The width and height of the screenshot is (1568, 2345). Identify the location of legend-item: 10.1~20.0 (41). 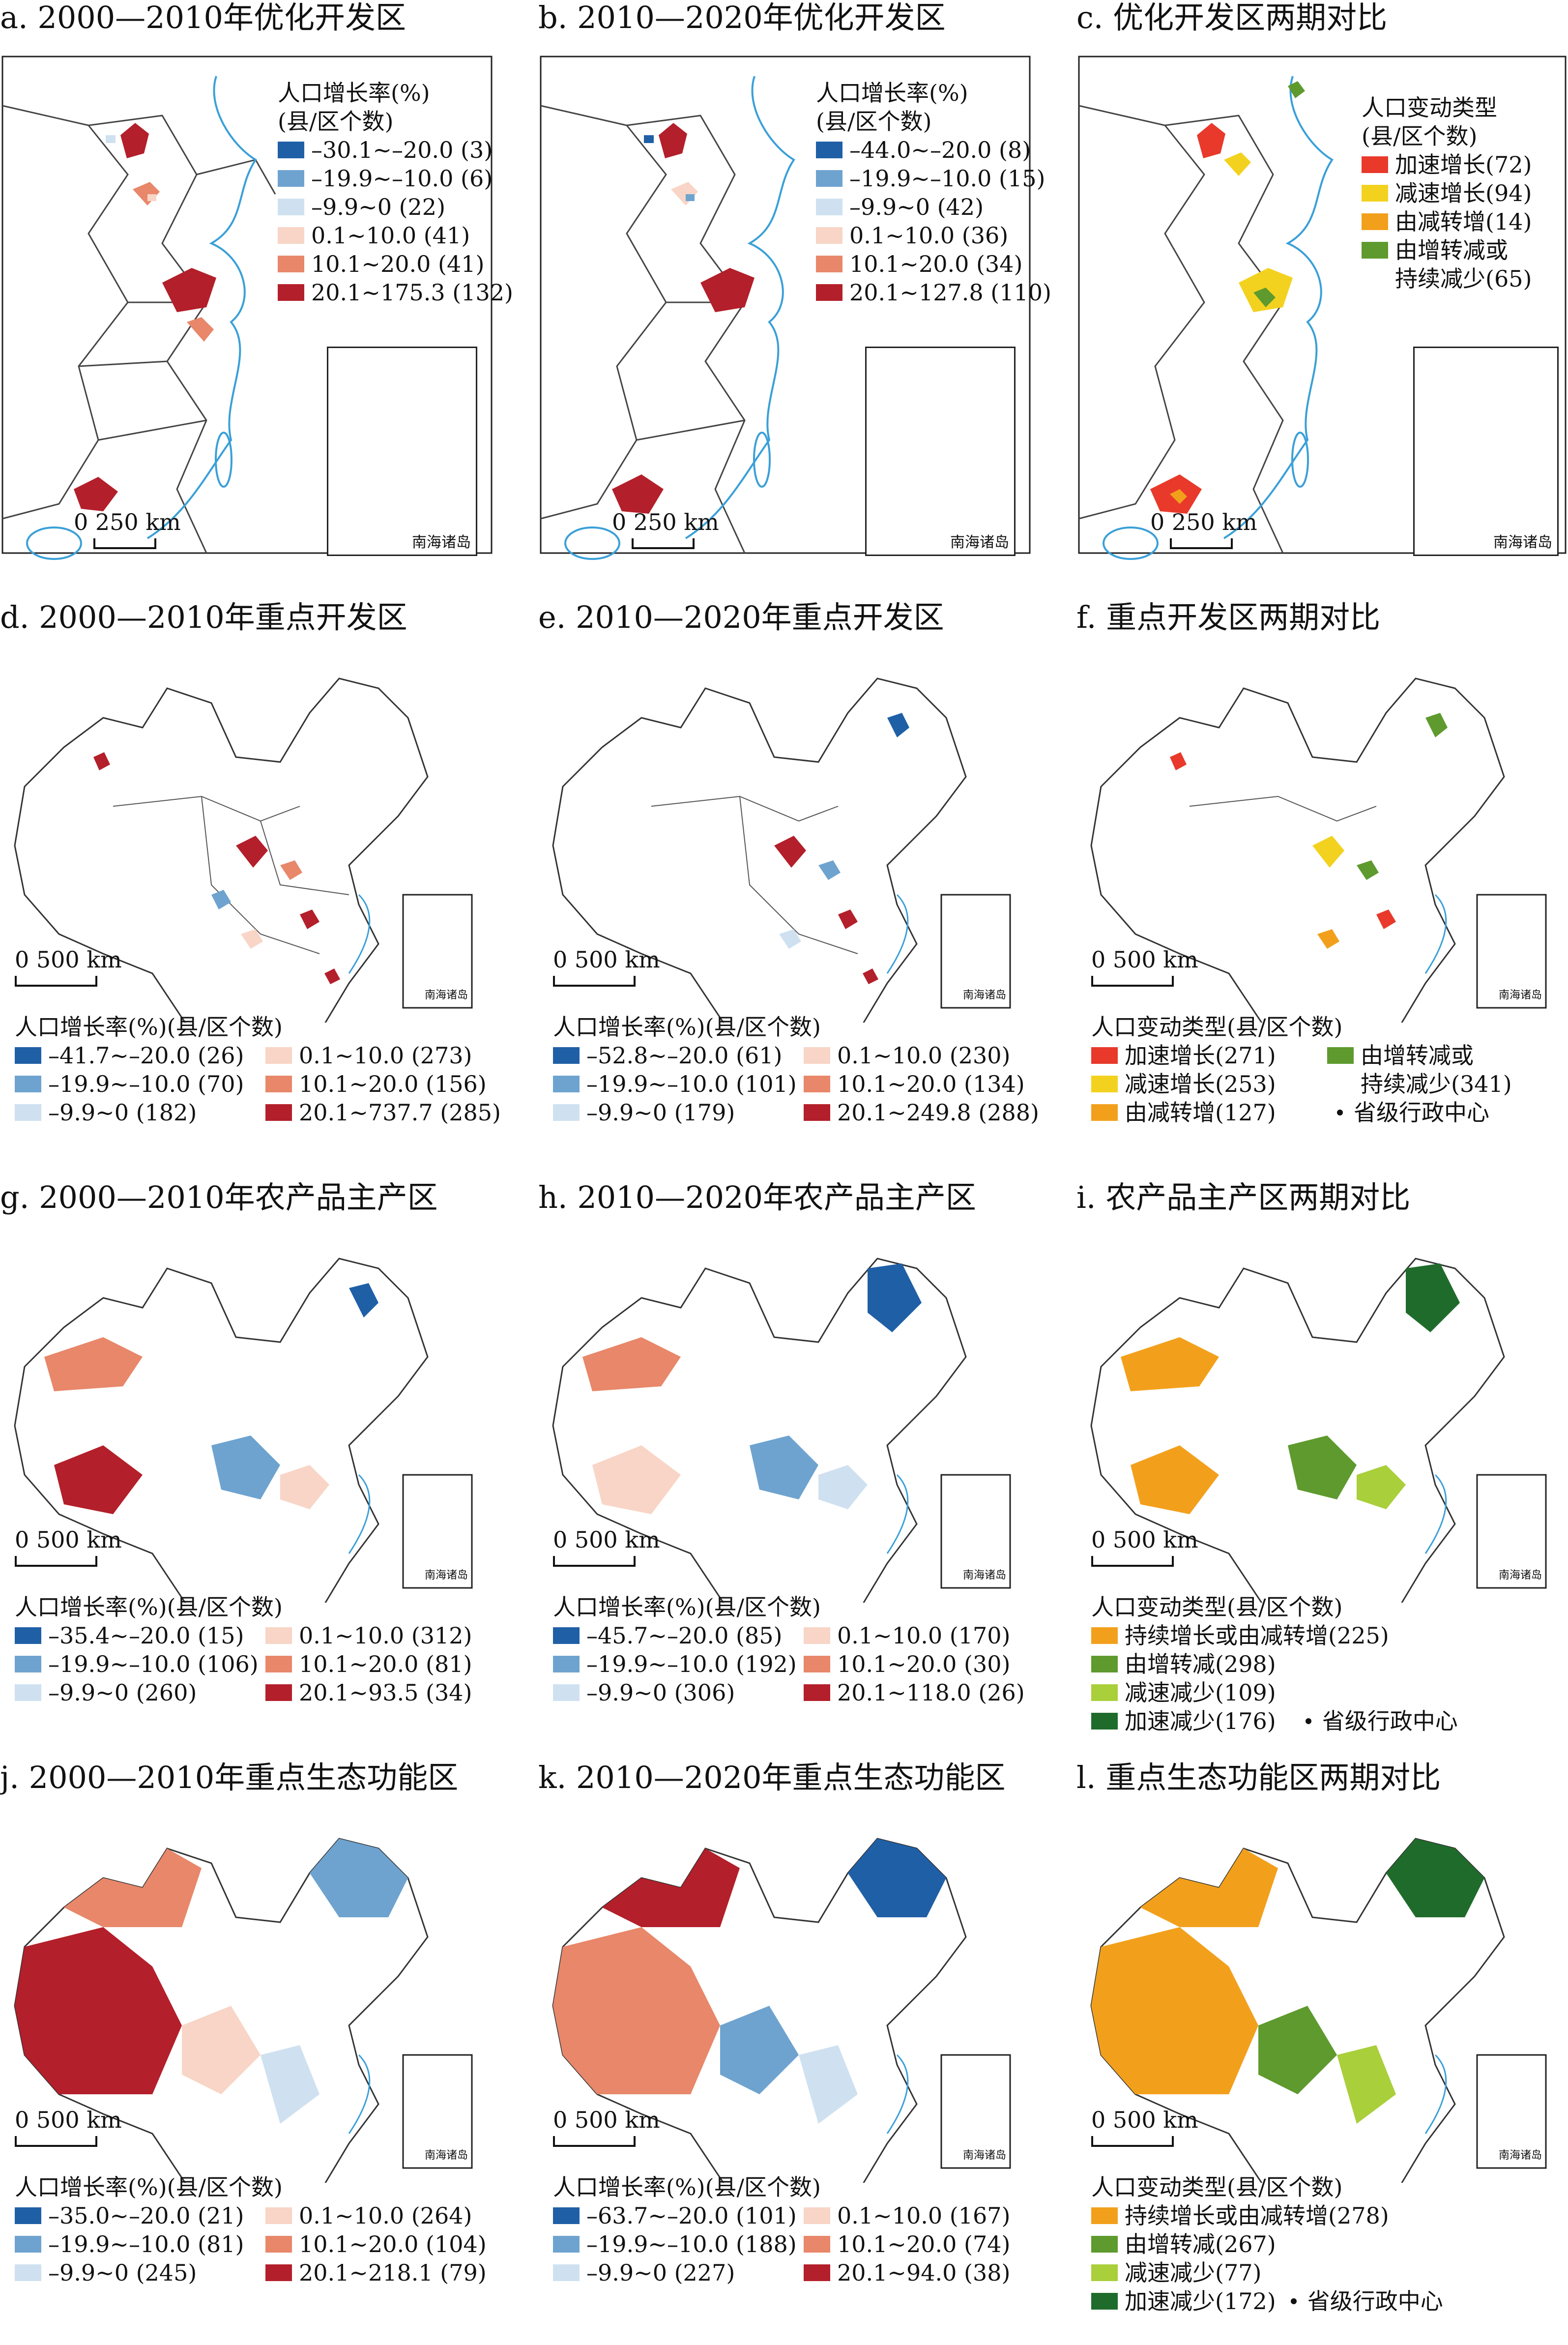
(398, 264).